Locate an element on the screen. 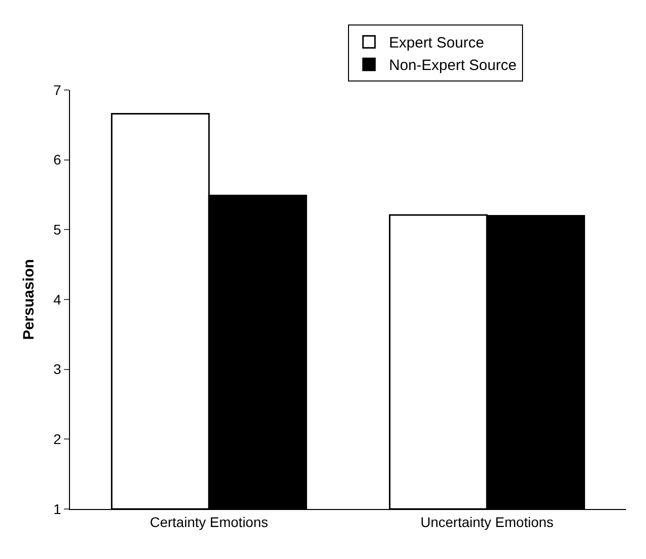  y-tick-label: 5 is located at coordinates (57, 230).